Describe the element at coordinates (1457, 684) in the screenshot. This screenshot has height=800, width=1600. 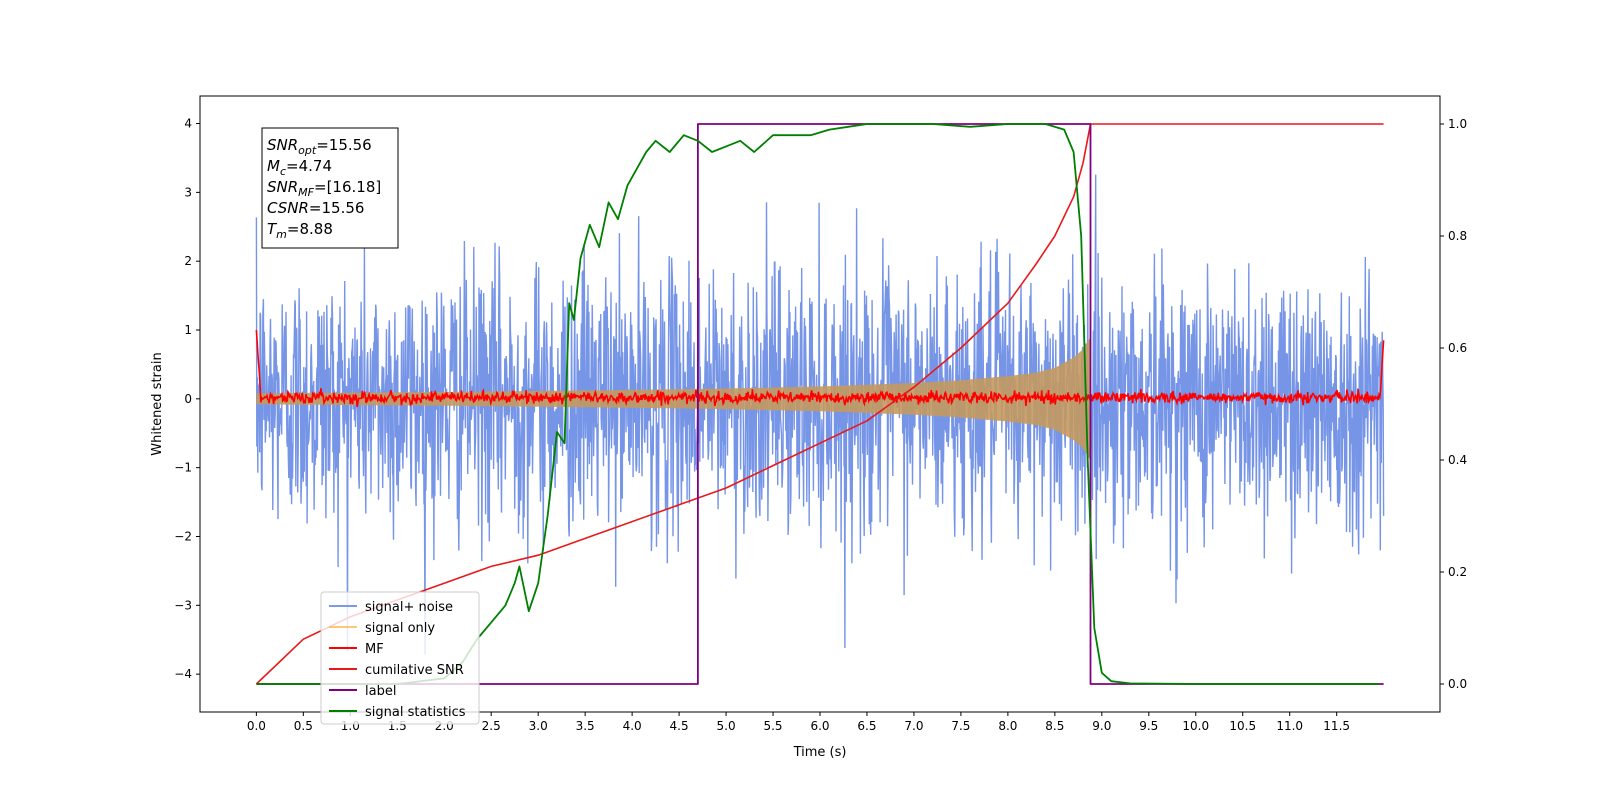
I see `y2-tick-label: 0.0` at that location.